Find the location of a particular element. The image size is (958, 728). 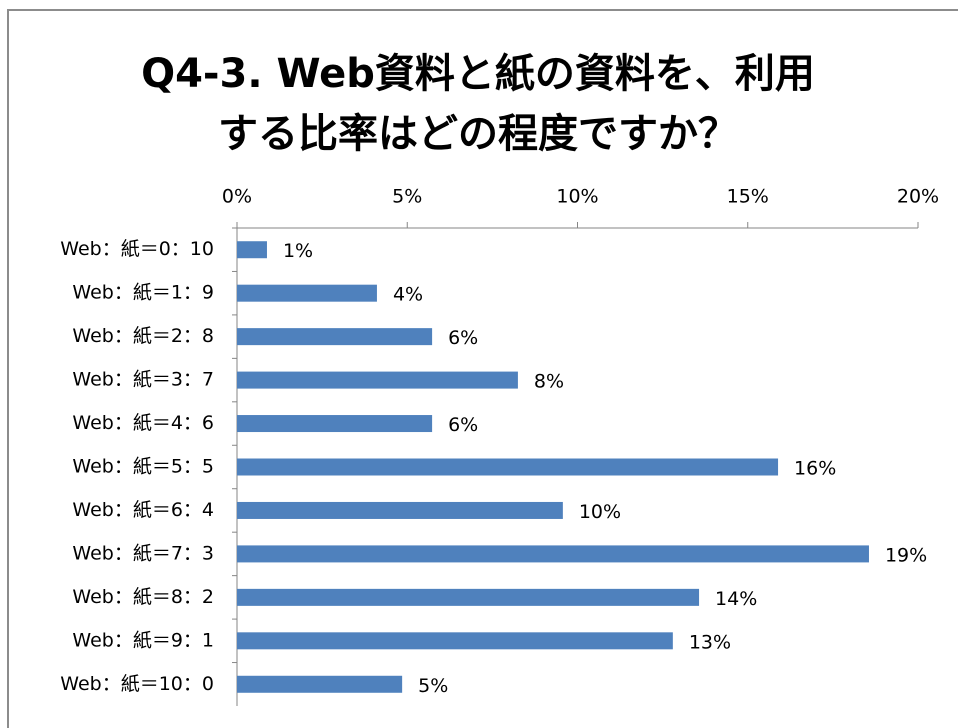

data-label: 16% is located at coordinates (815, 469).